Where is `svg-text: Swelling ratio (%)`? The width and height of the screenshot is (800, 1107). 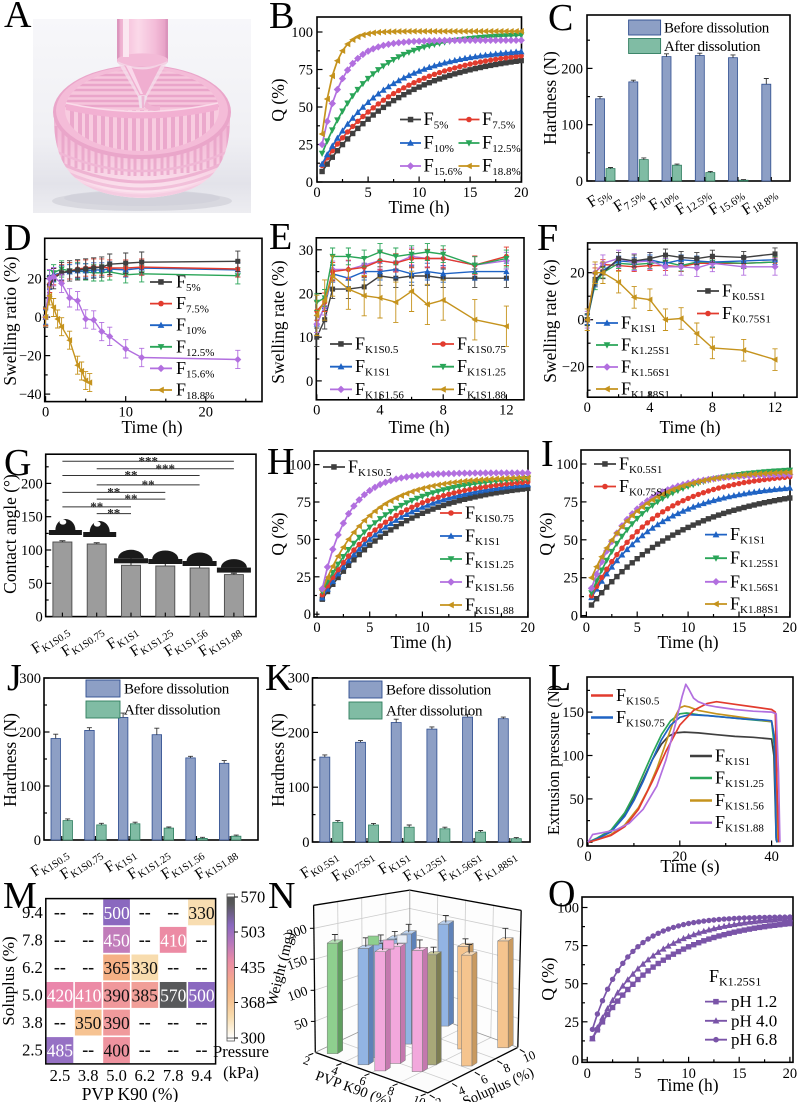
svg-text: Swelling ratio (%) is located at coordinates (10, 320).